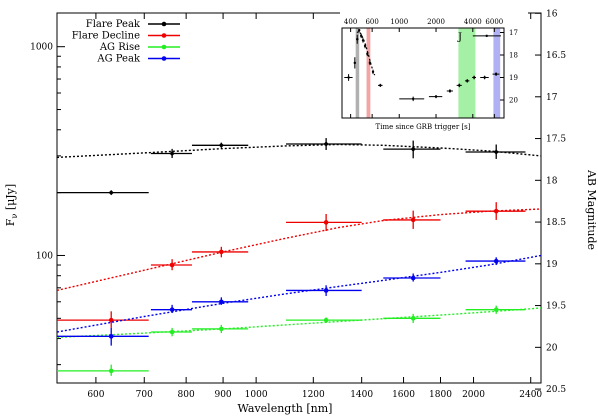  Describe the element at coordinates (14, 216) in the screenshot. I see `y-axis-label-sub: ν` at that location.